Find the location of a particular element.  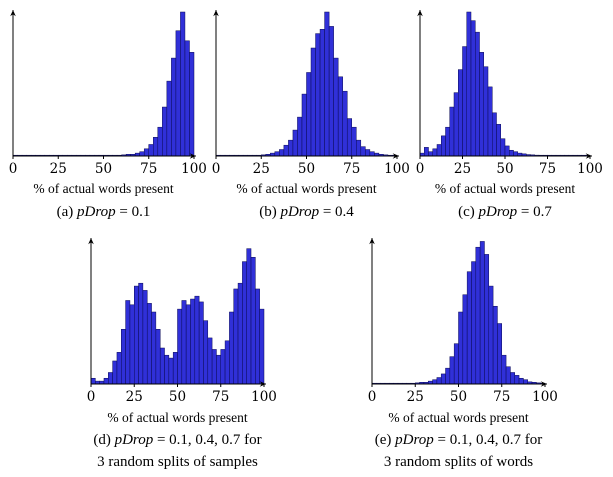

panel-caption: 3 random splits of samples is located at coordinates (177, 462).